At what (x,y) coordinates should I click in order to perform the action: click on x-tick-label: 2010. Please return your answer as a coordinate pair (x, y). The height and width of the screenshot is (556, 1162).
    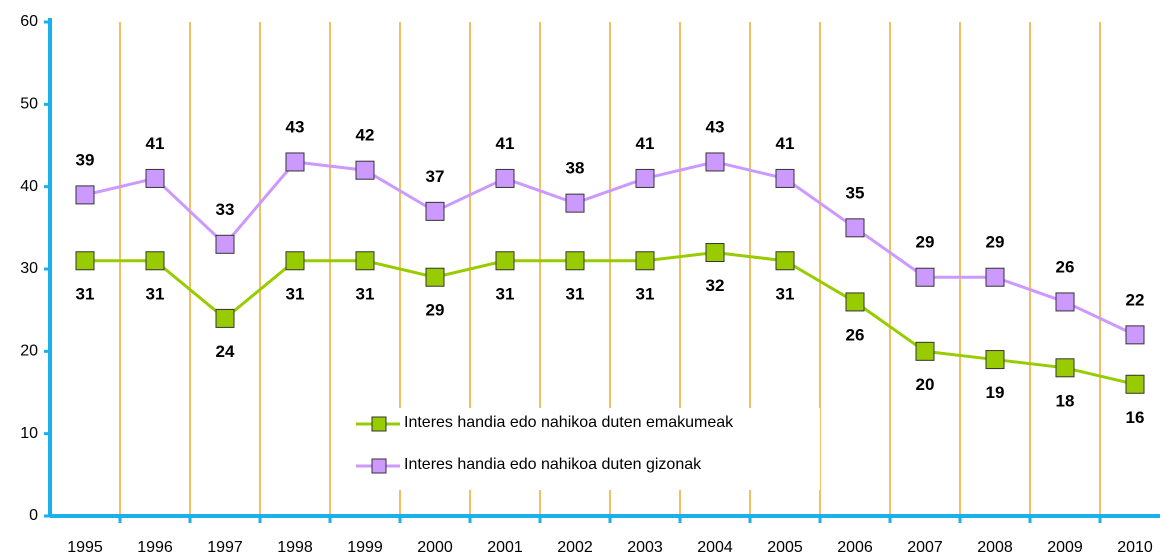
    Looking at the image, I should click on (1135, 547).